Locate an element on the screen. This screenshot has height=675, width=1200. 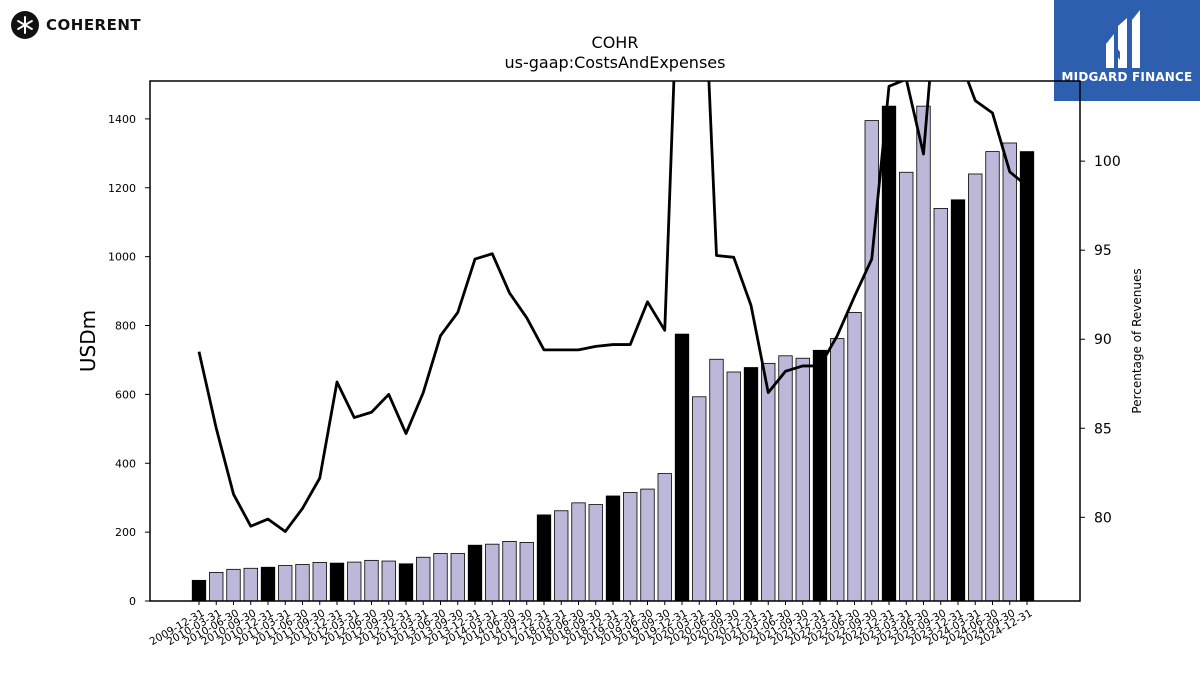
y-tick-label-right: 95 is located at coordinates (1103, 251).